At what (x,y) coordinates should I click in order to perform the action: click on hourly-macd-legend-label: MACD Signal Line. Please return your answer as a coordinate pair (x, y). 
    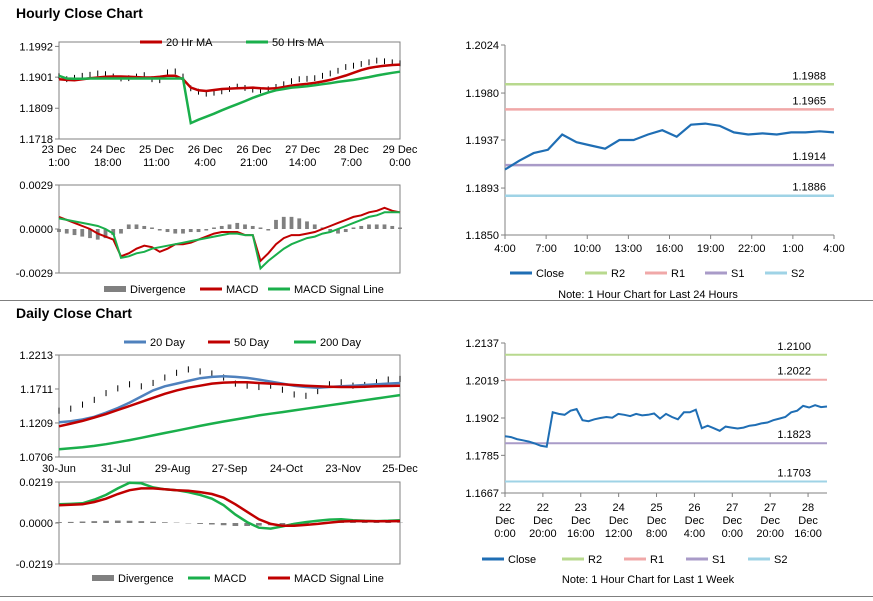
    Looking at the image, I should click on (339, 290).